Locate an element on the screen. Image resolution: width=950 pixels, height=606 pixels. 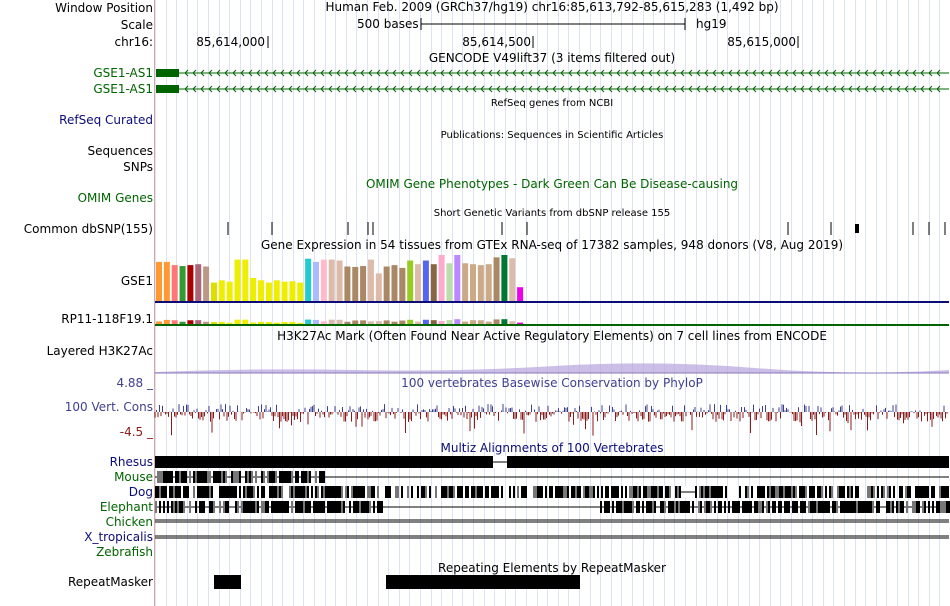
phylop-conservation-plot is located at coordinates (552, 415).